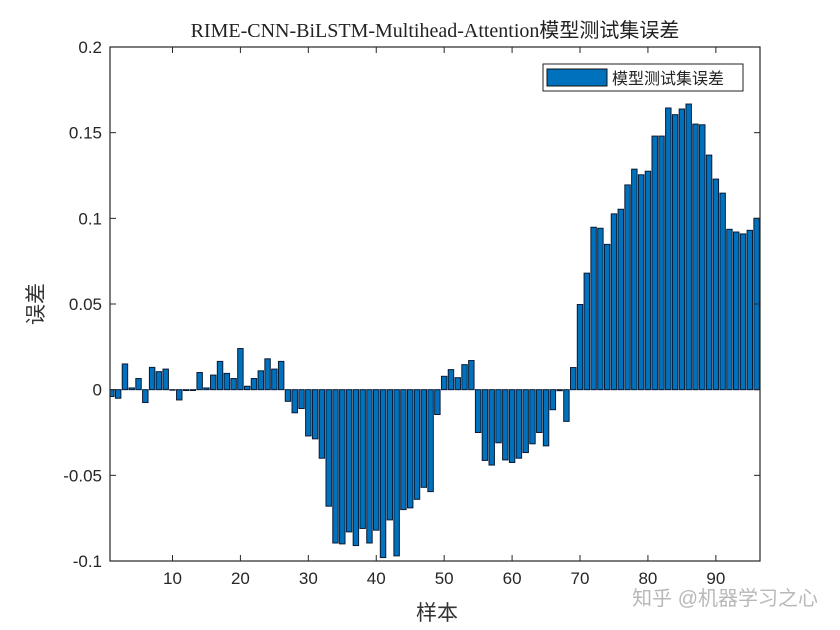  What do you see at coordinates (715, 578) in the screenshot?
I see `x-tick-label: 90` at bounding box center [715, 578].